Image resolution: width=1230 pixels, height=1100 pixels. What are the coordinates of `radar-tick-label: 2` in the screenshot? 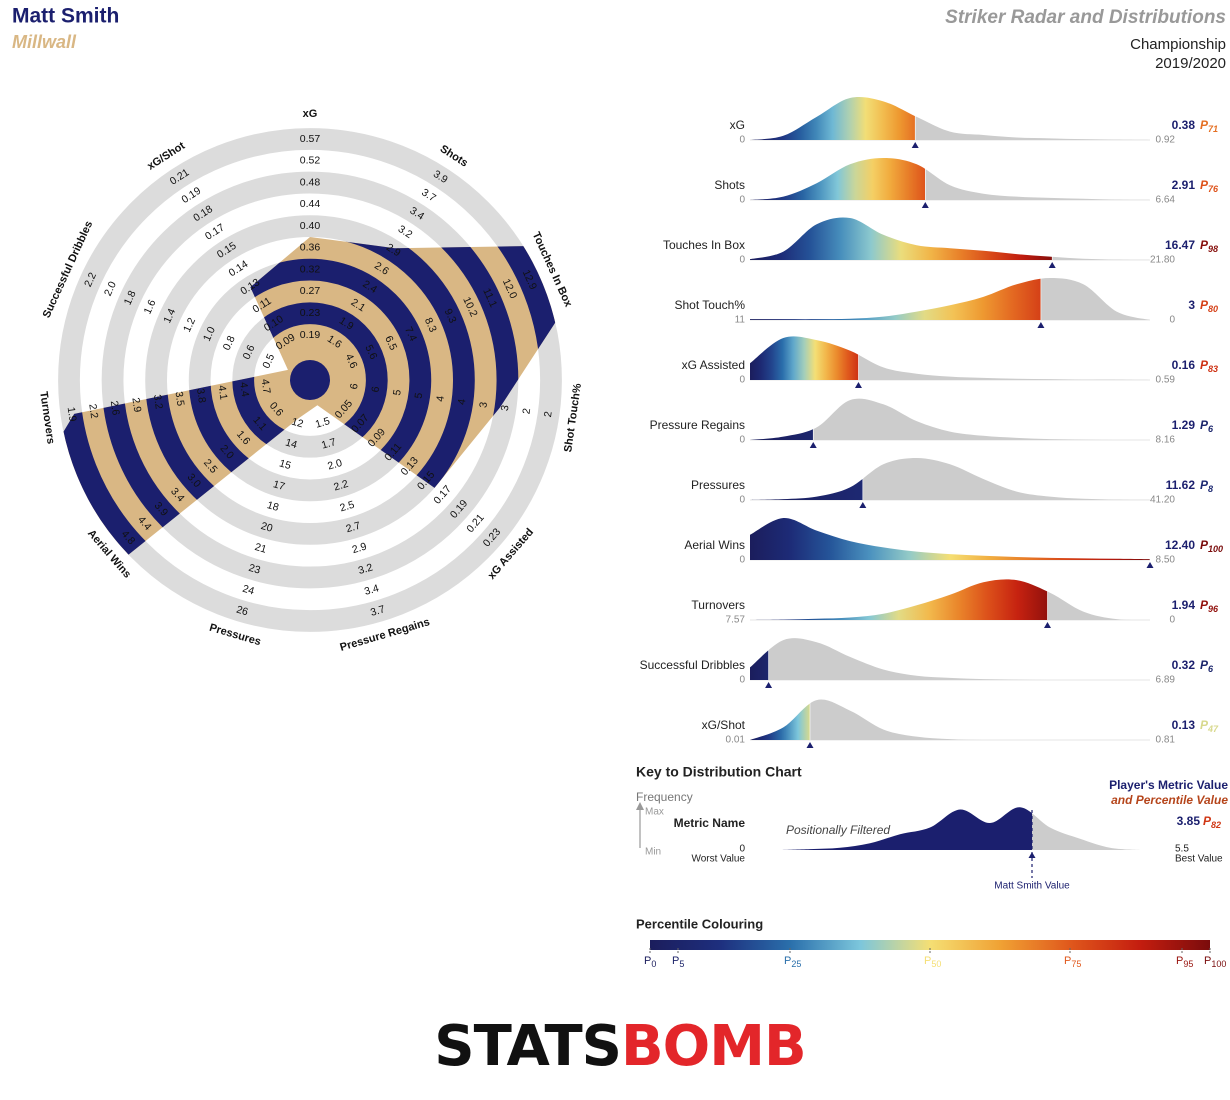 It's located at (526, 411).